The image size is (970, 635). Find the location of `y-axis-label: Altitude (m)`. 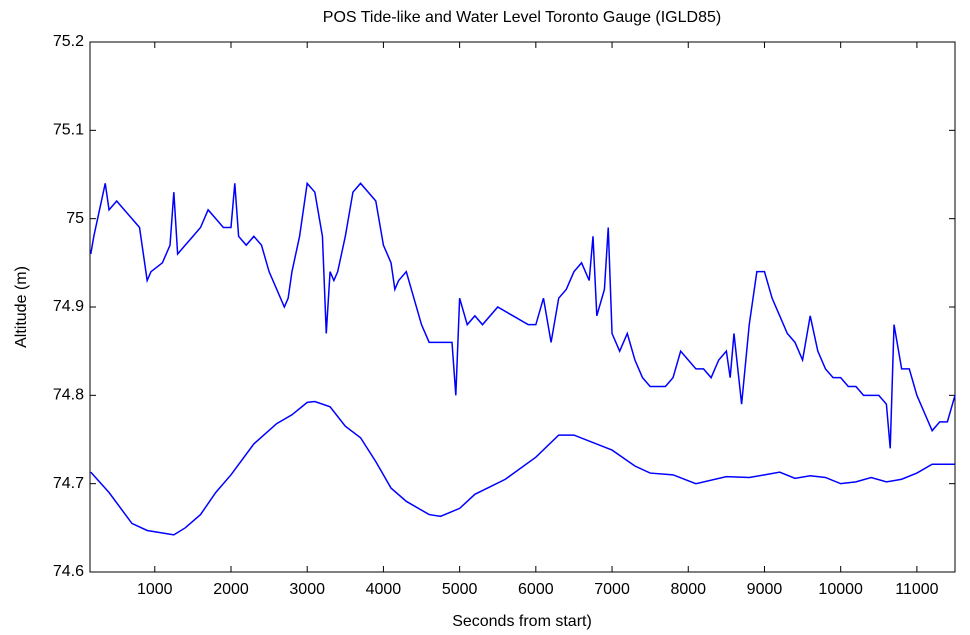

y-axis-label: Altitude (m) is located at coordinates (21, 307).